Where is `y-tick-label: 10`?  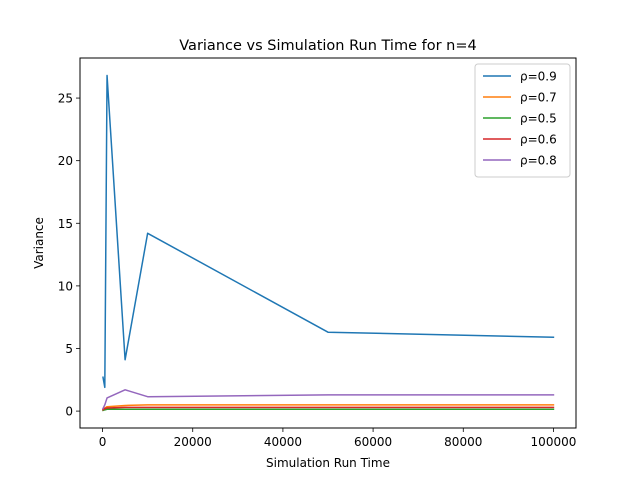 y-tick-label: 10 is located at coordinates (65, 286).